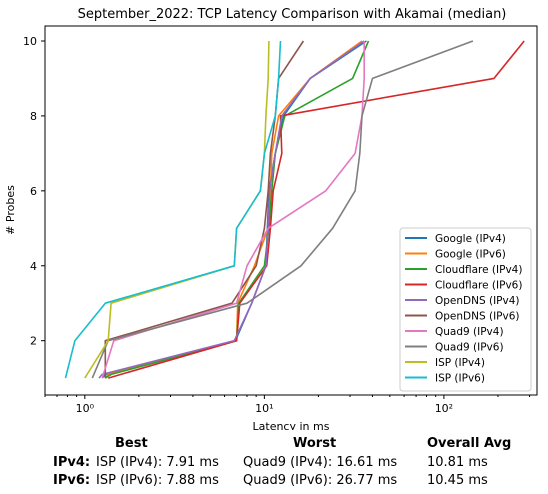 This screenshot has width=548, height=494. I want to click on y-tick-label: 8, so click(33, 116).